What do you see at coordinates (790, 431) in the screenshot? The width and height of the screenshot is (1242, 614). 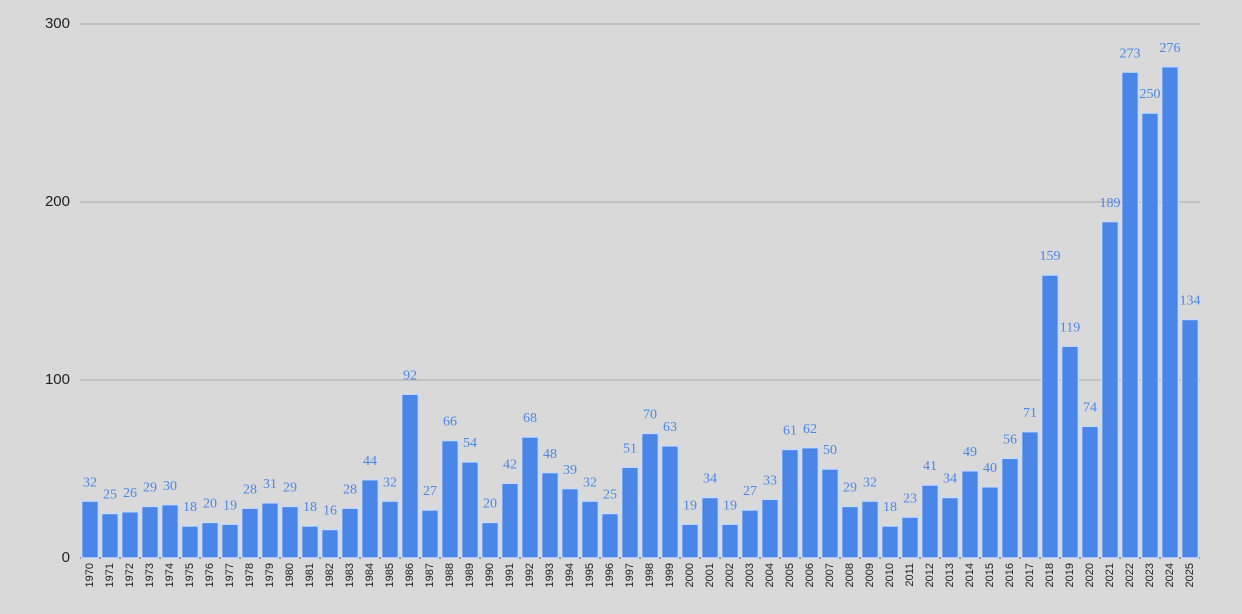 I see `value-label: 61` at bounding box center [790, 431].